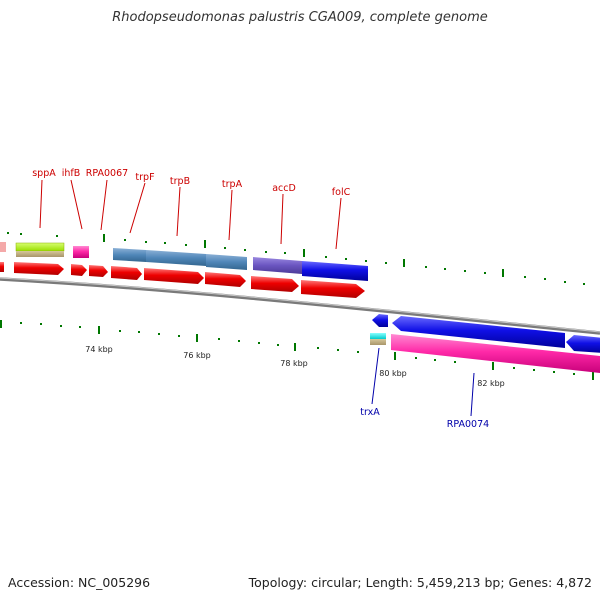  I want to click on feature-block-sppA-secondary, so click(40, 254).